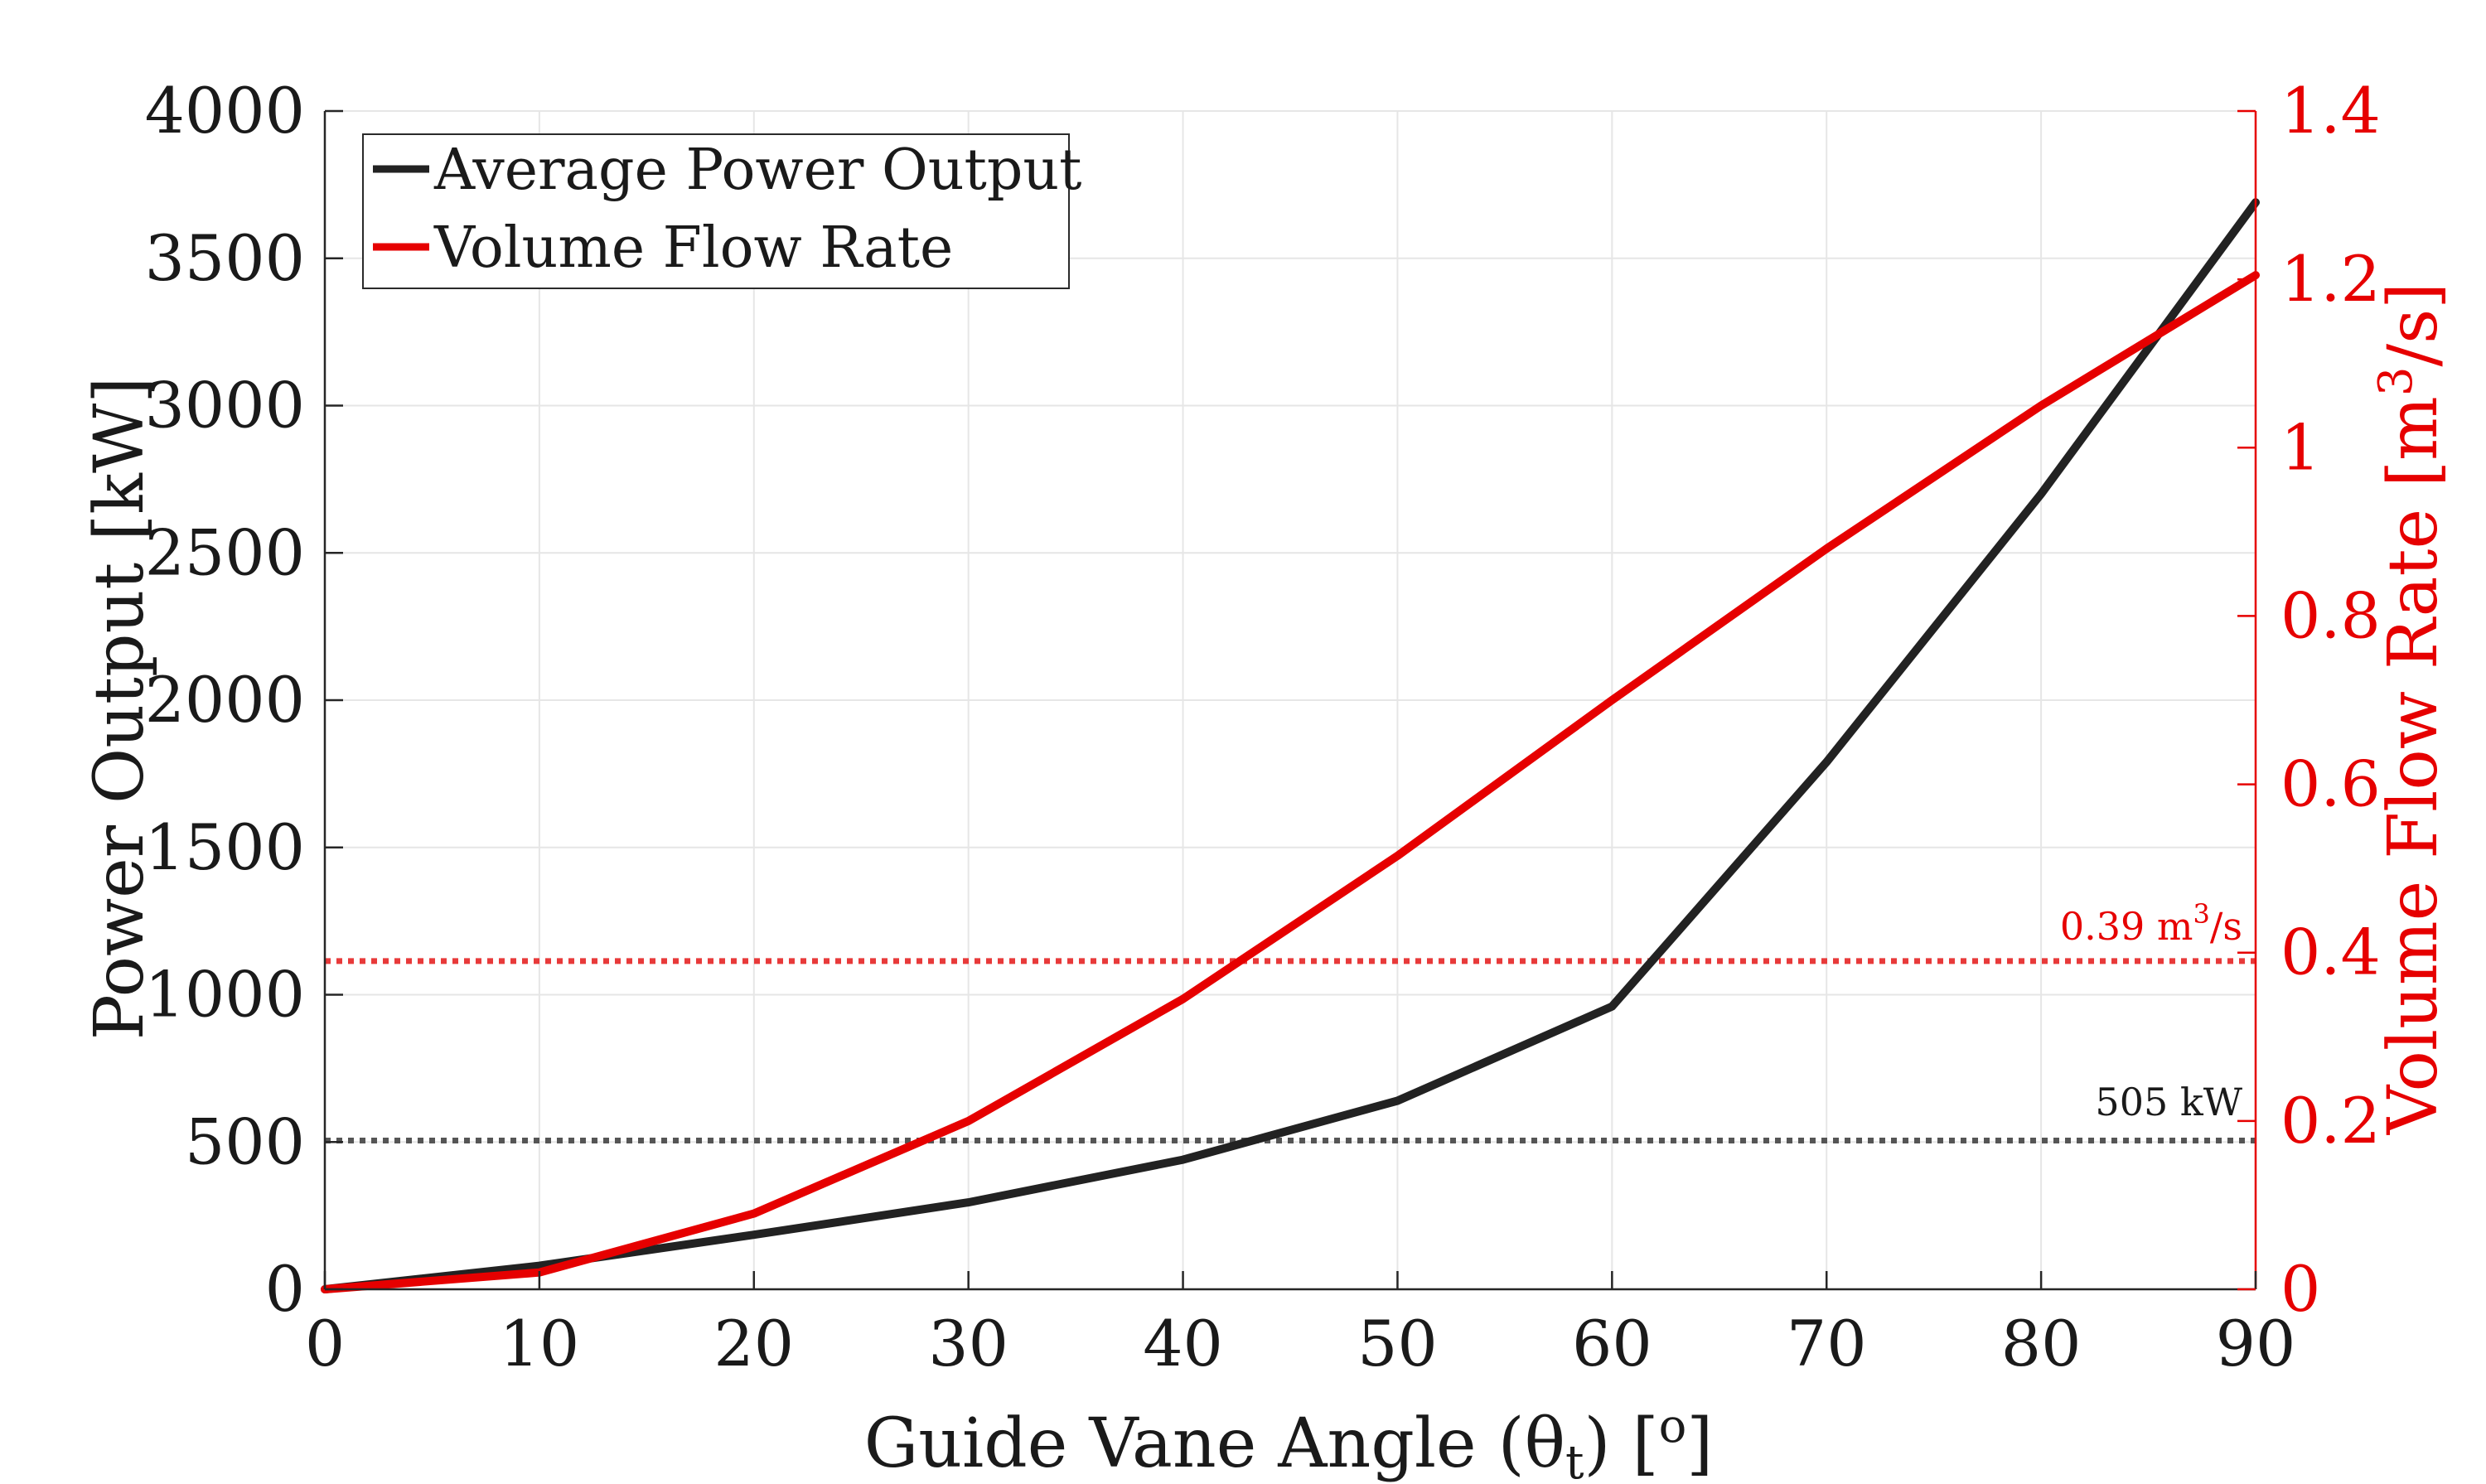  I want to click on legend: Average Power Output Volume Flow Rate, so click(722, 211).